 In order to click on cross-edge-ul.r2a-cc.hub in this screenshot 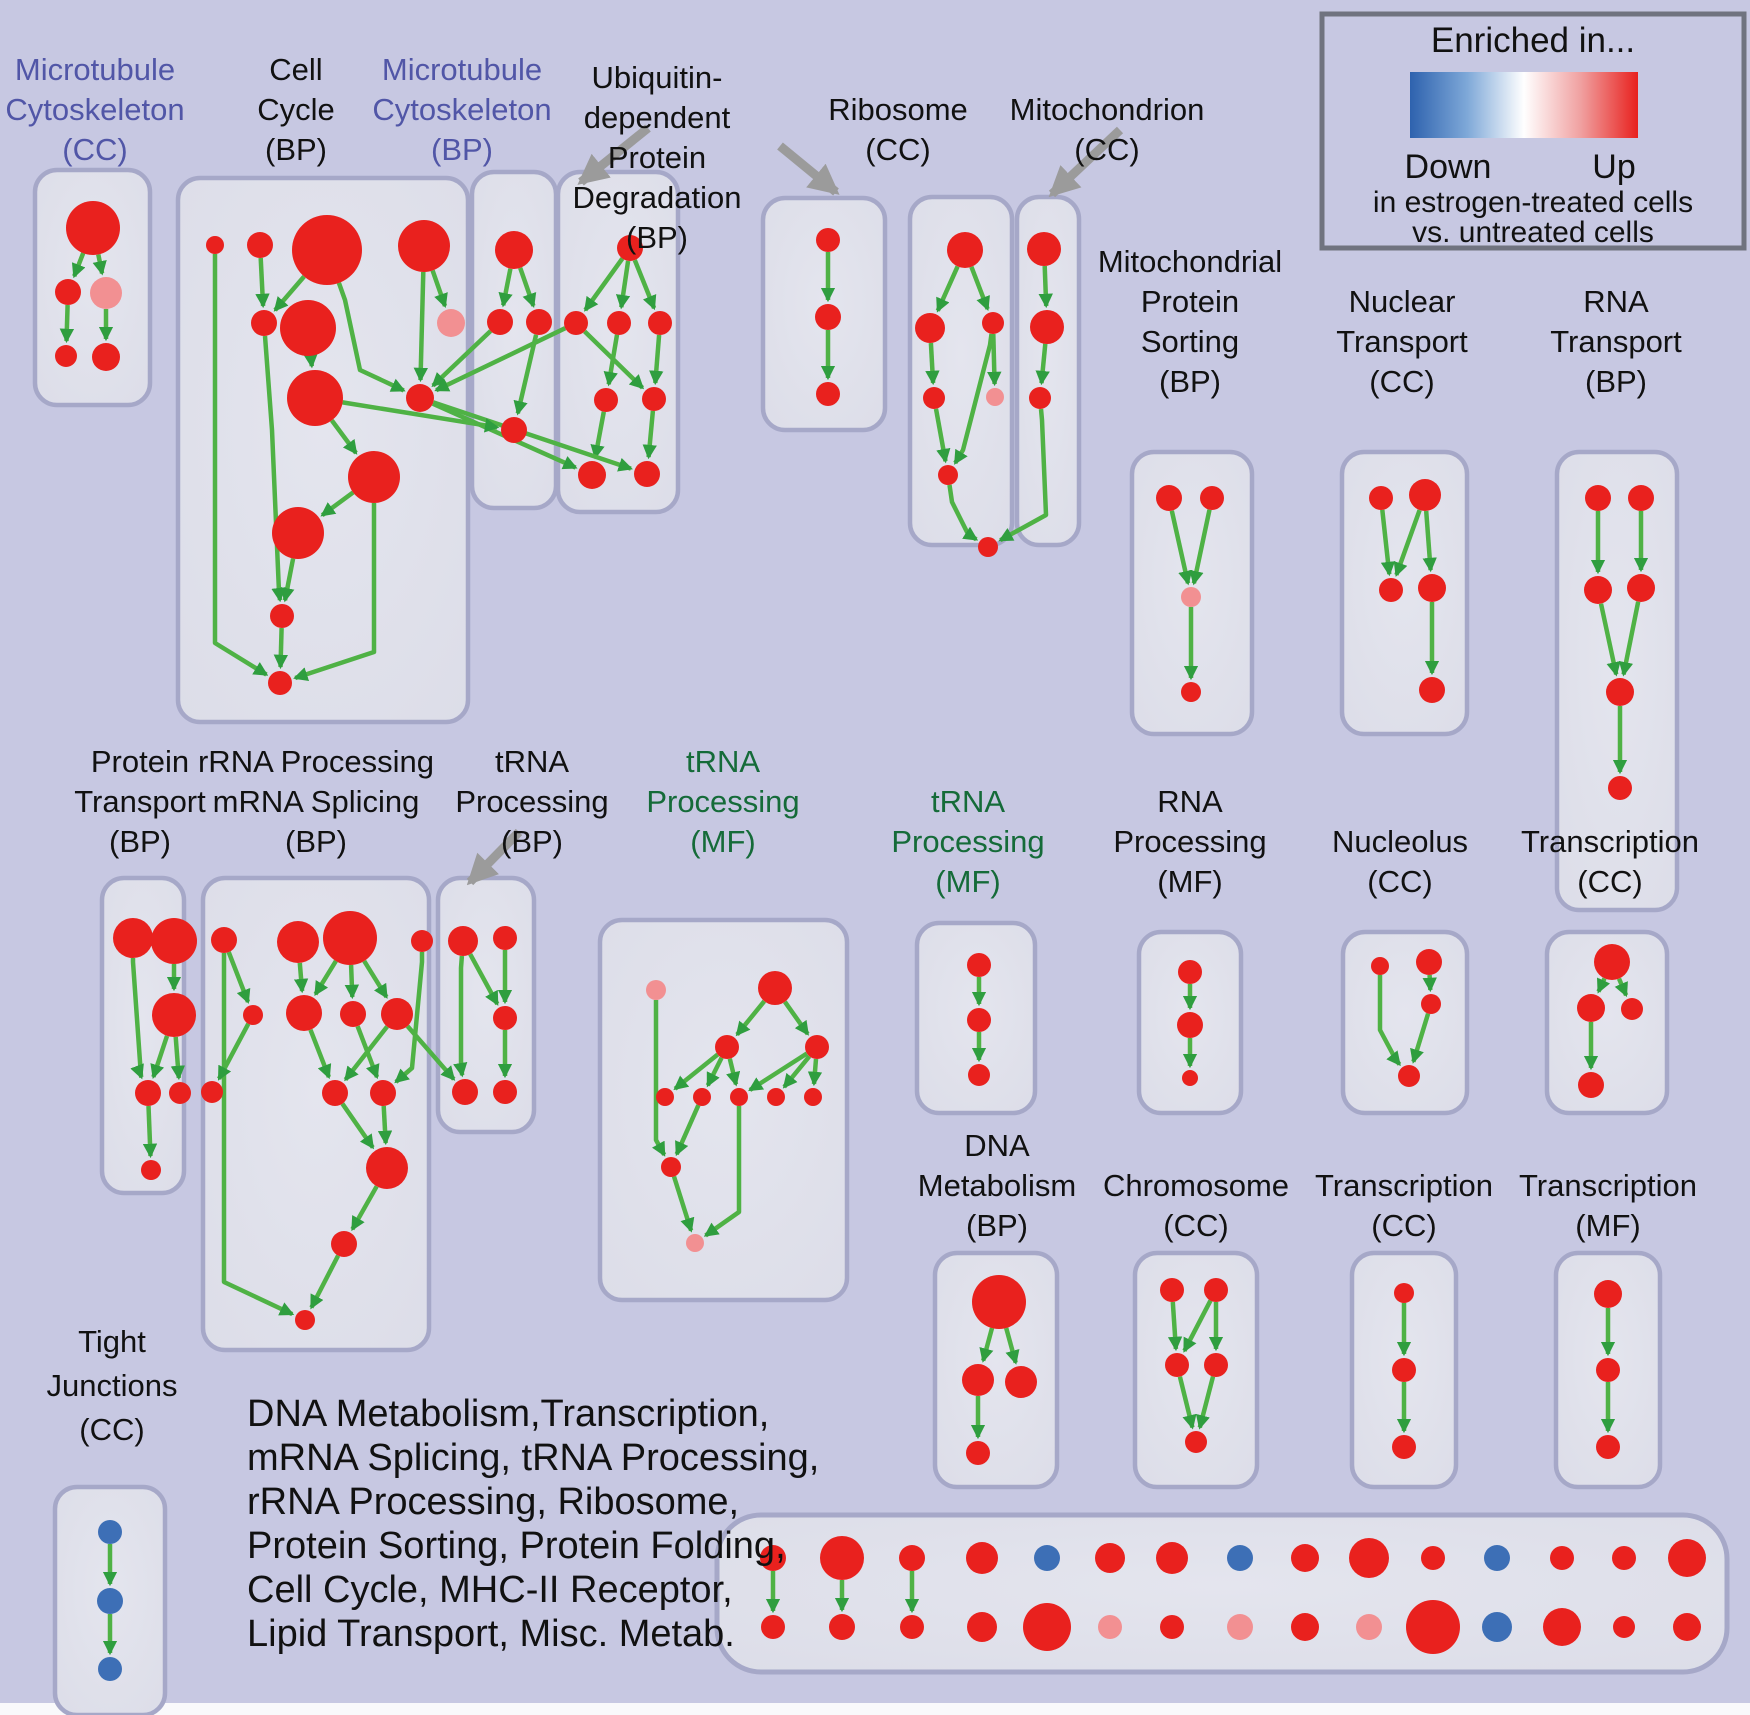, I will do `click(500, 359)`.